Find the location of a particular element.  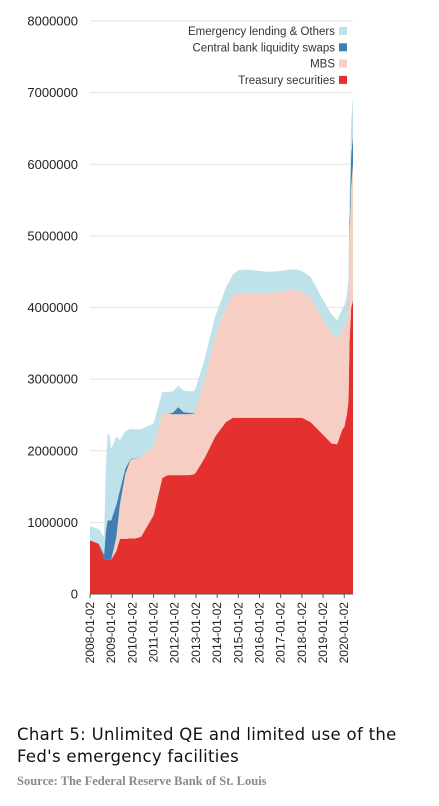

legend-item: Central bank liquidity swaps is located at coordinates (269, 48).